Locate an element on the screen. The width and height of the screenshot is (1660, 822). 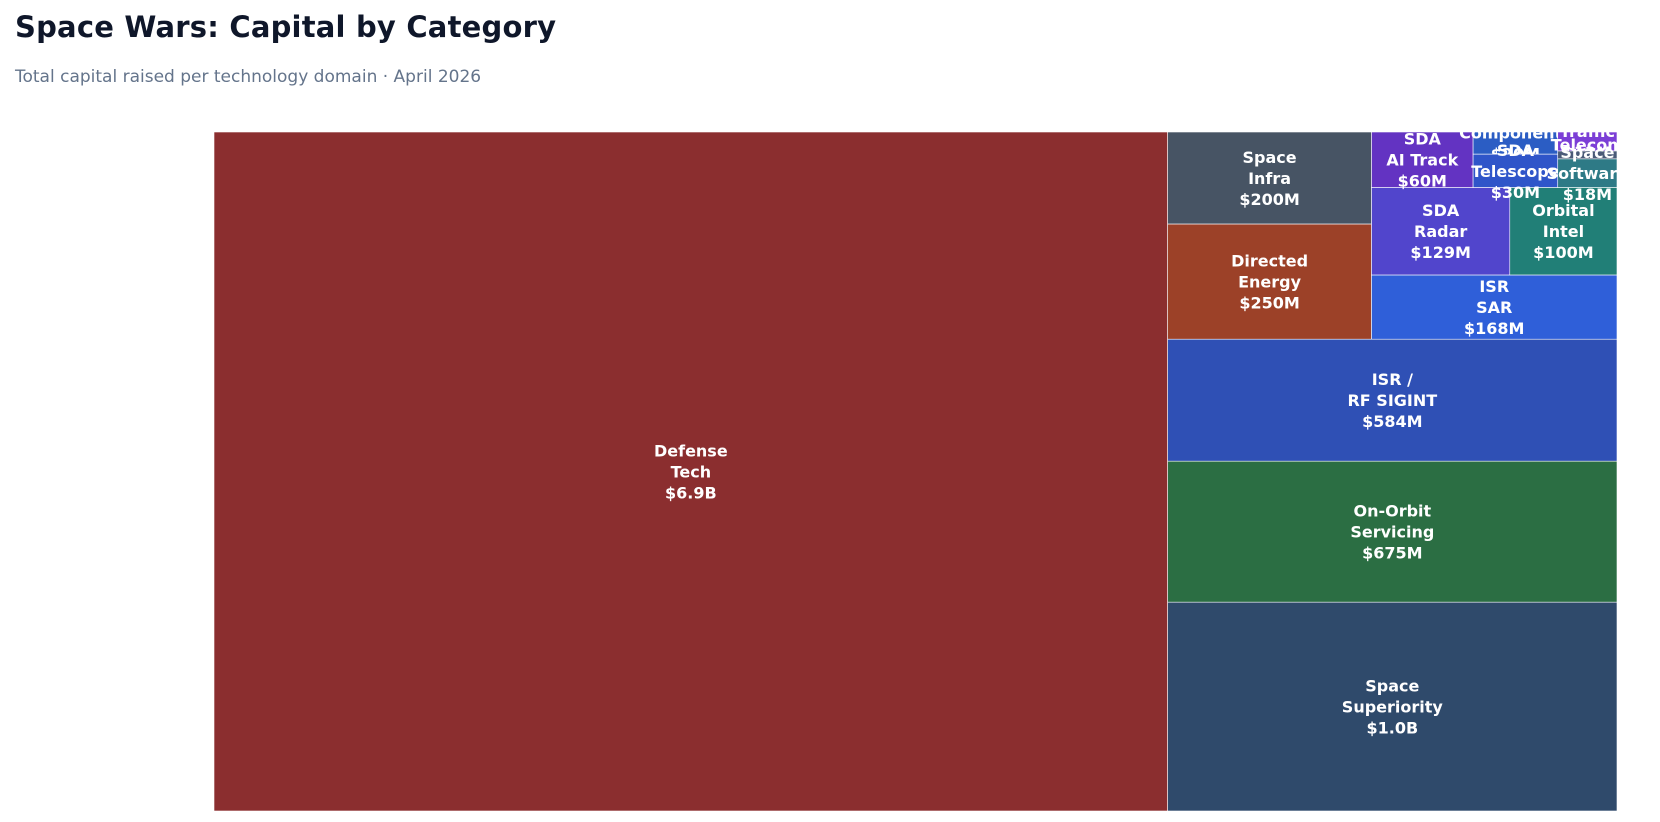
tile-label-line: $129M is located at coordinates (1440, 252).